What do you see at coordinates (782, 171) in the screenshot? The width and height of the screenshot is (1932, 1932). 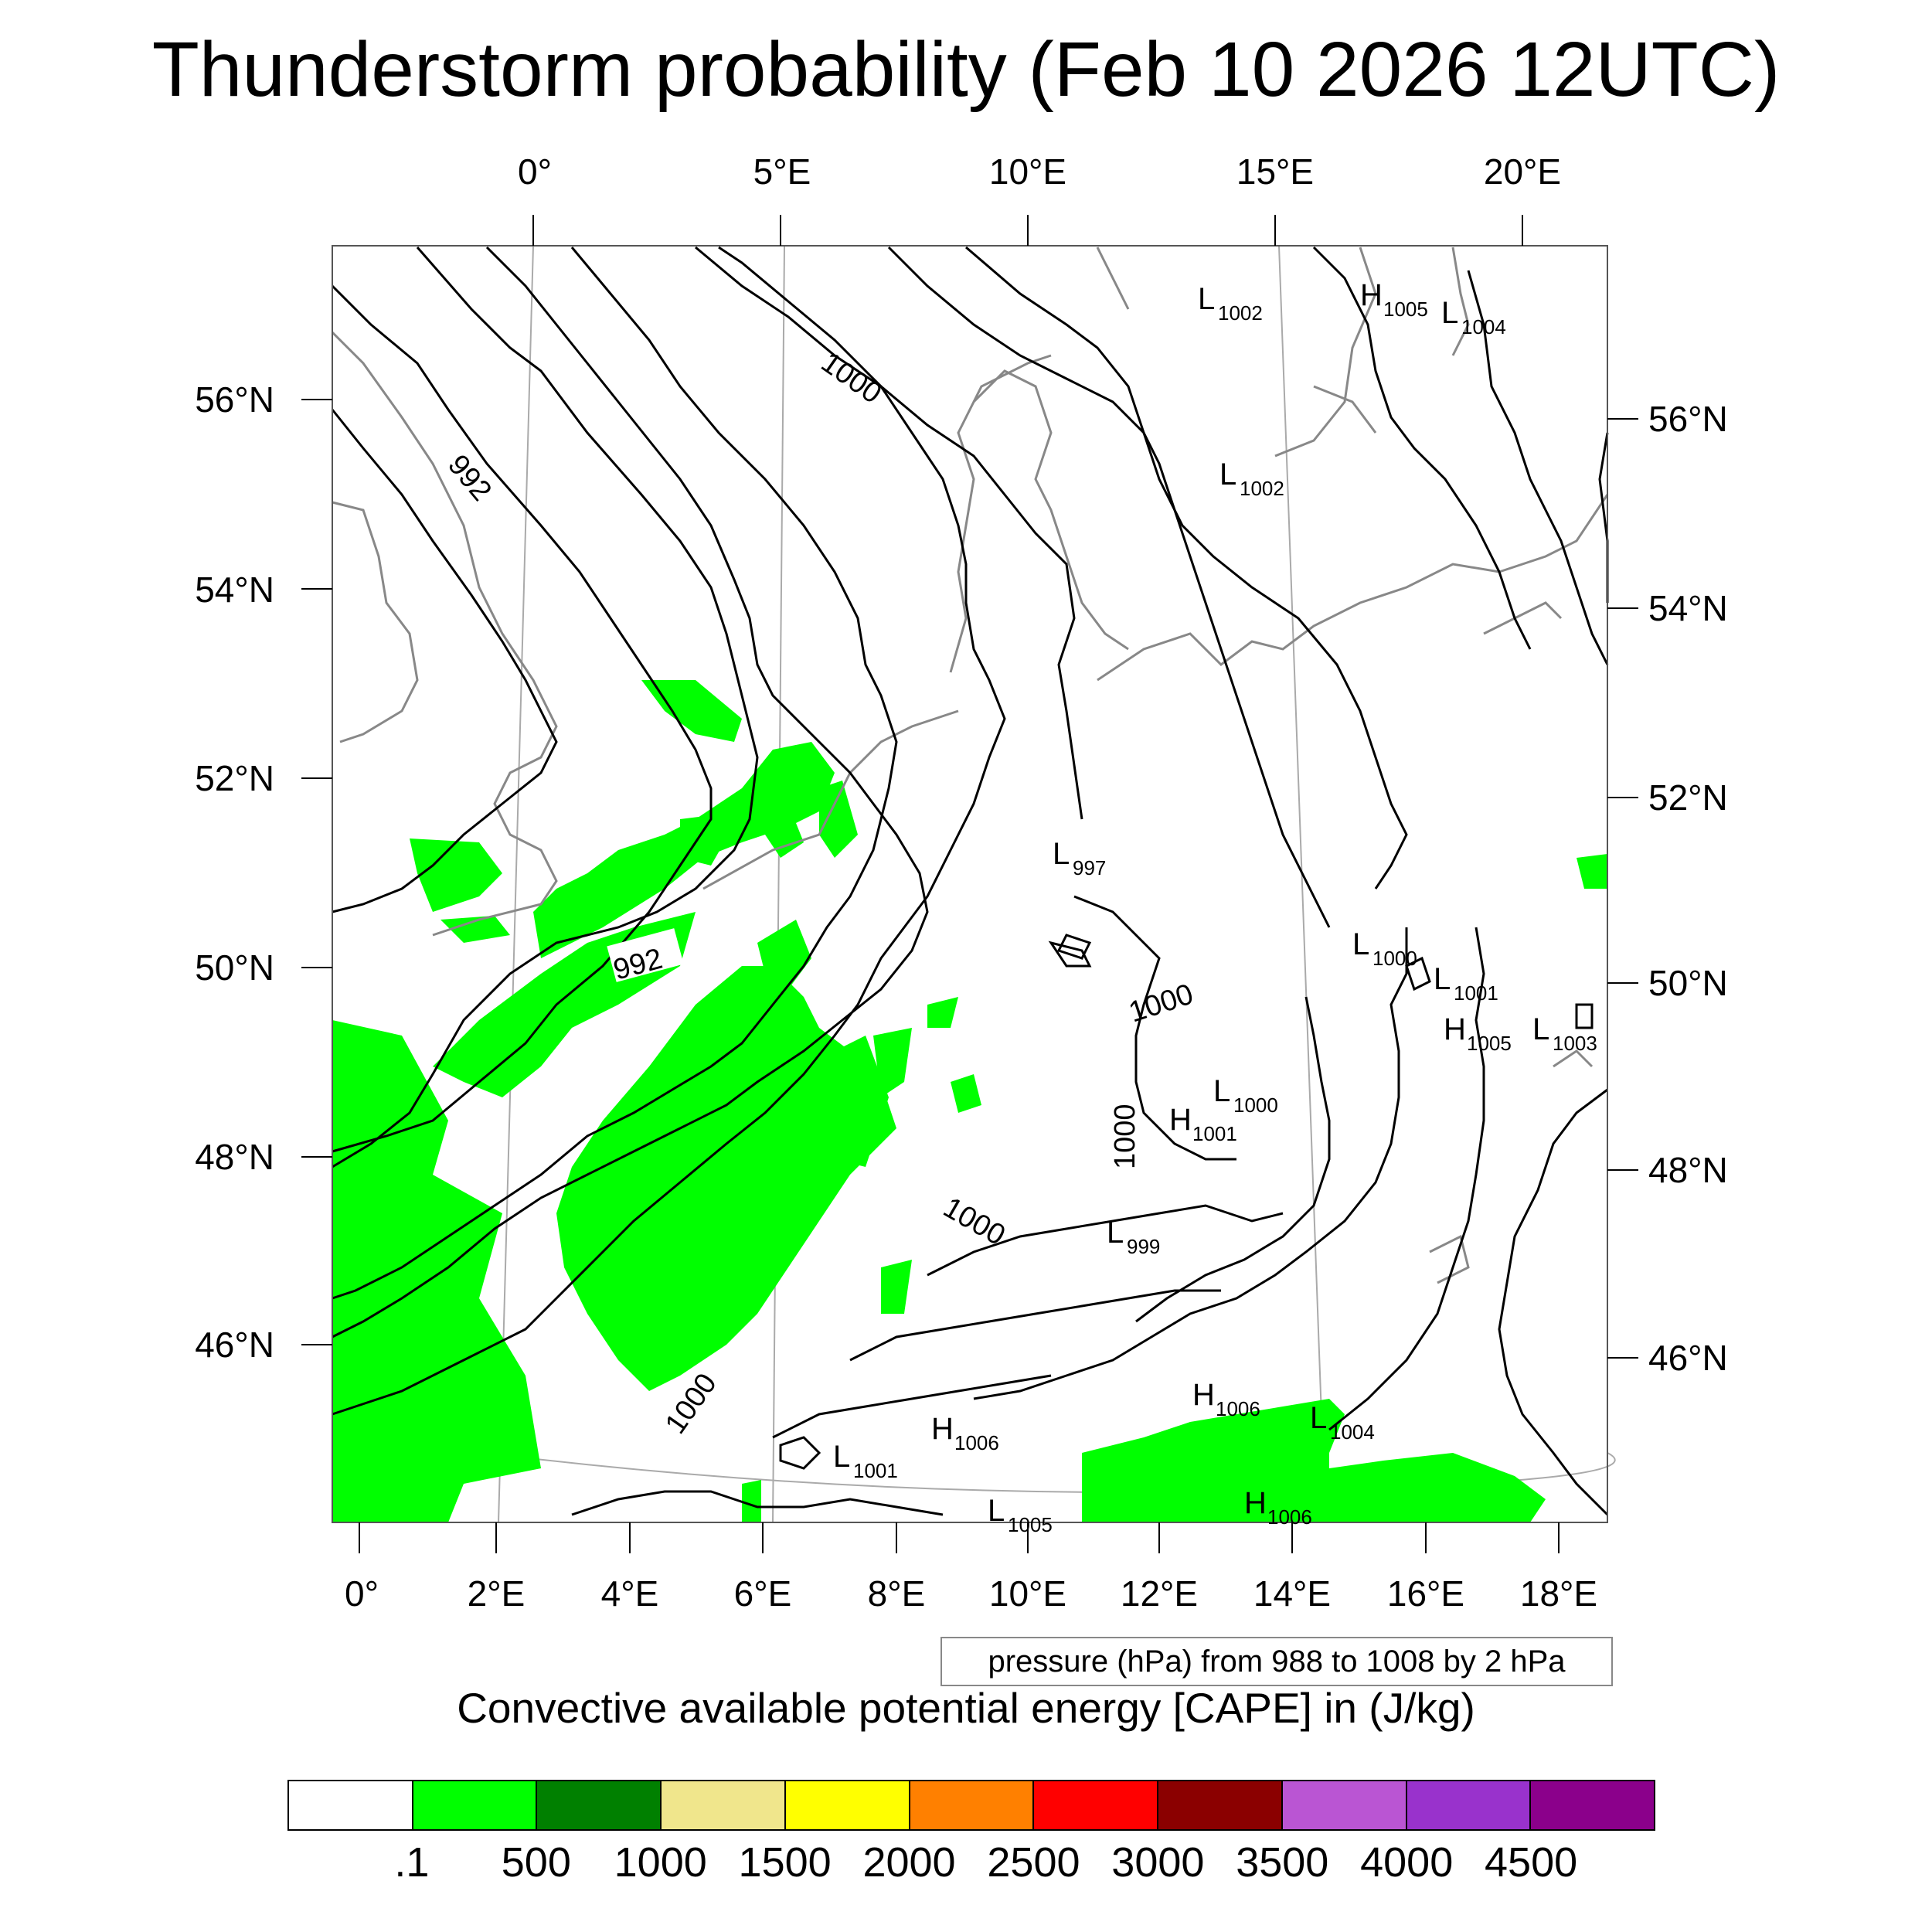 I see `tick-label: 5°E` at bounding box center [782, 171].